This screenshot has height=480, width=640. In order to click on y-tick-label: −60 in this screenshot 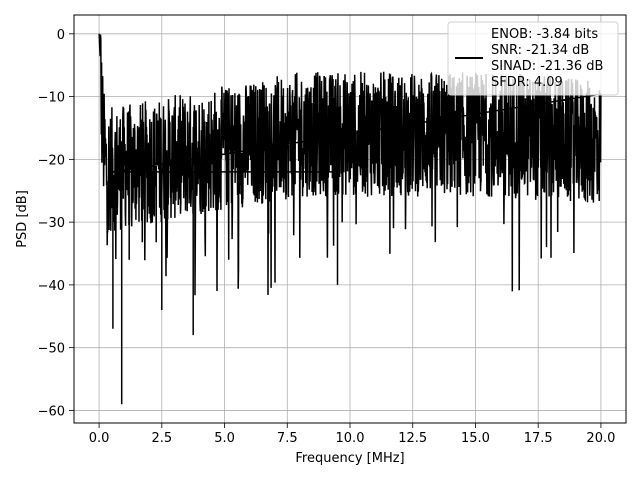, I will do `click(51, 411)`.